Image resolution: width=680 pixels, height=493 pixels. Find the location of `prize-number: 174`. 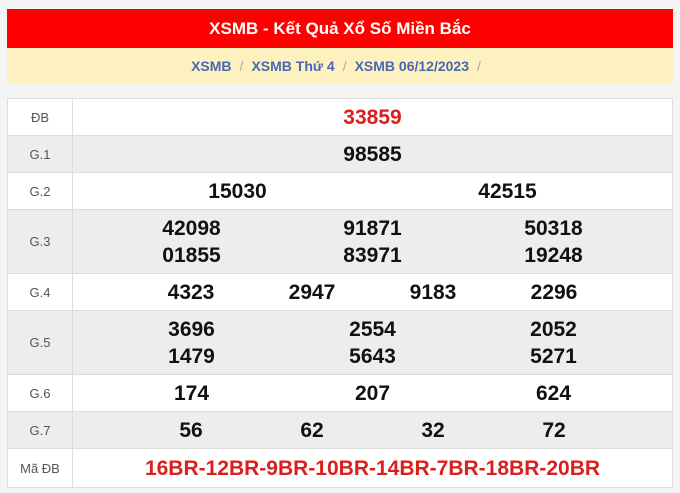

prize-number: 174 is located at coordinates (191, 393).